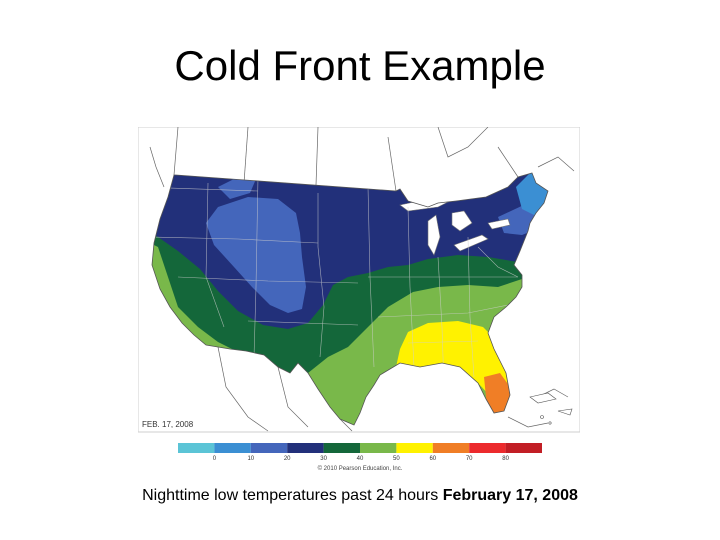  What do you see at coordinates (462, 221) in the screenshot?
I see `lake-huron` at bounding box center [462, 221].